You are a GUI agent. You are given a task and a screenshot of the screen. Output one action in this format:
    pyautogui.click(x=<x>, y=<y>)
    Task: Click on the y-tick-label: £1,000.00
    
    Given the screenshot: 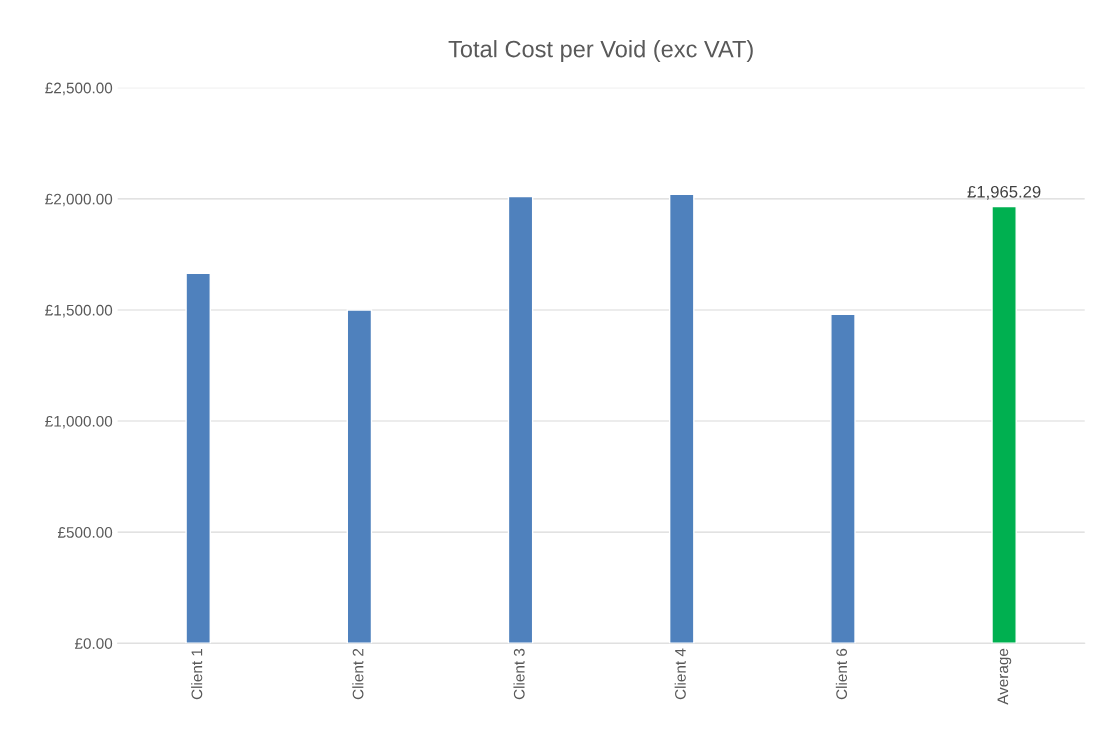 What is the action you would take?
    pyautogui.click(x=79, y=422)
    